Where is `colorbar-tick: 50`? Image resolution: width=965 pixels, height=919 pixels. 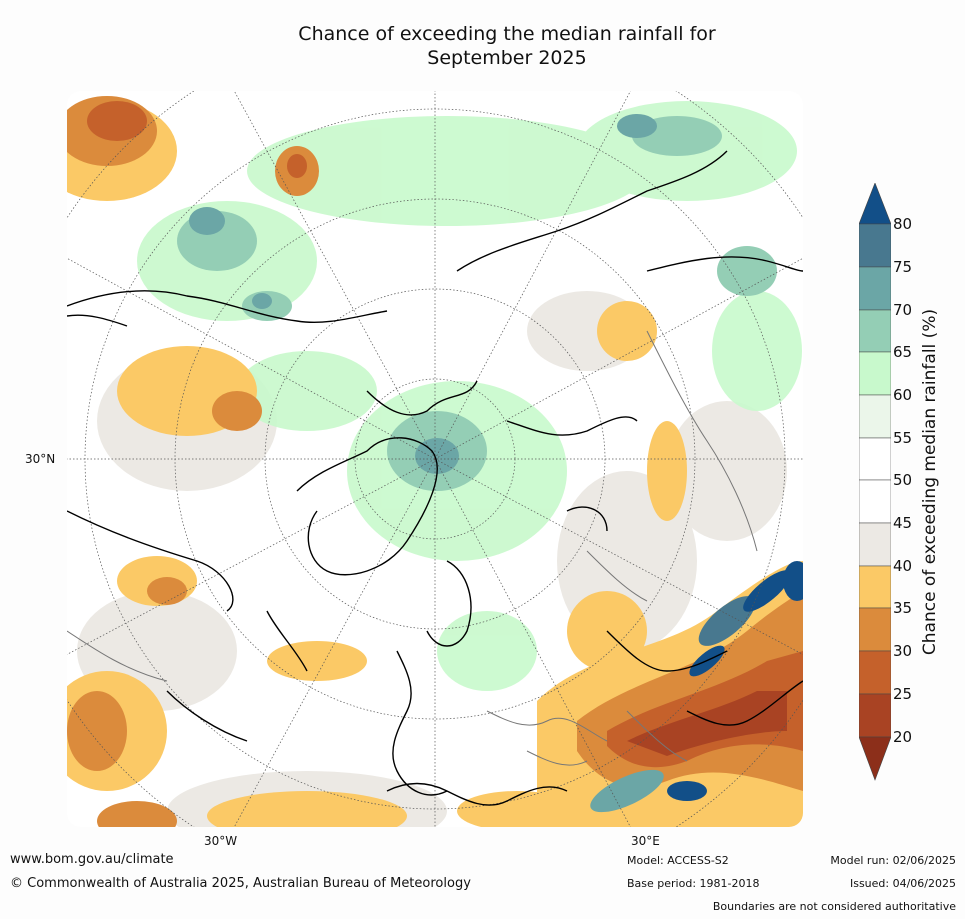 colorbar-tick: 50 is located at coordinates (903, 480).